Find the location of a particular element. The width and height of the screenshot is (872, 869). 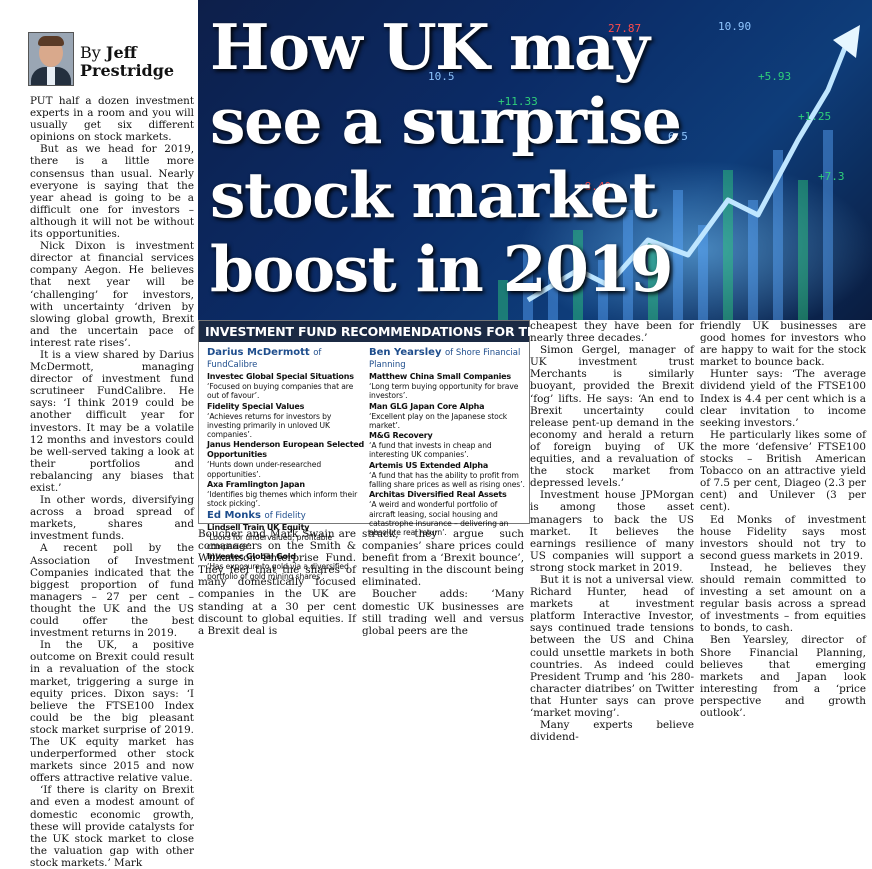

ticker-value: +5.93 is located at coordinates (775, 76).